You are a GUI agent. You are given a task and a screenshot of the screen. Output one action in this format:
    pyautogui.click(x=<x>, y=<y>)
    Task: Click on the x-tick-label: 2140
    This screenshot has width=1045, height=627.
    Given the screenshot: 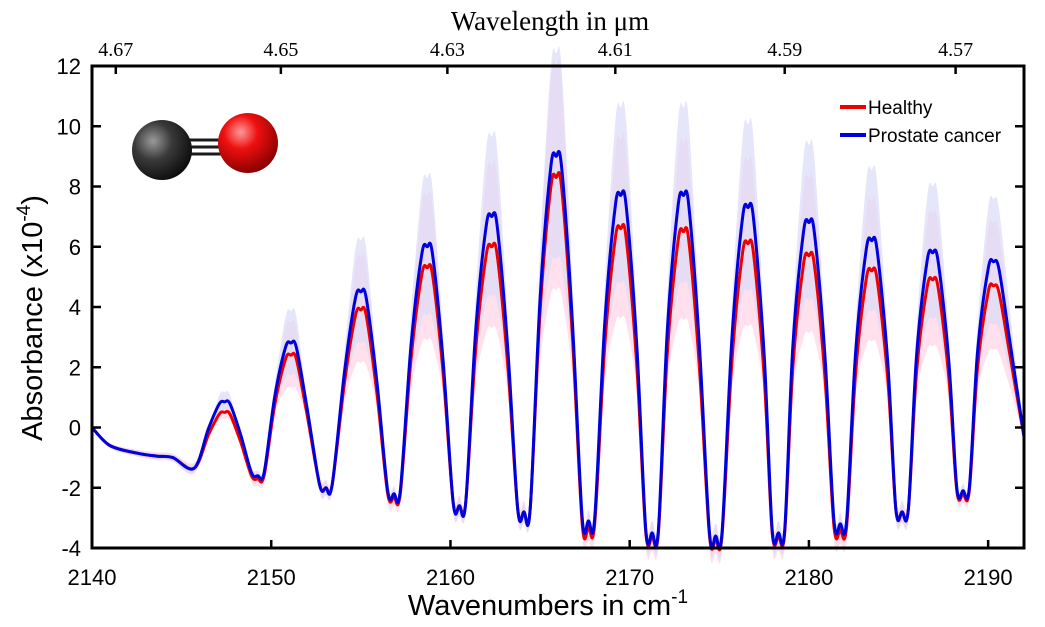 What is the action you would take?
    pyautogui.click(x=92, y=577)
    